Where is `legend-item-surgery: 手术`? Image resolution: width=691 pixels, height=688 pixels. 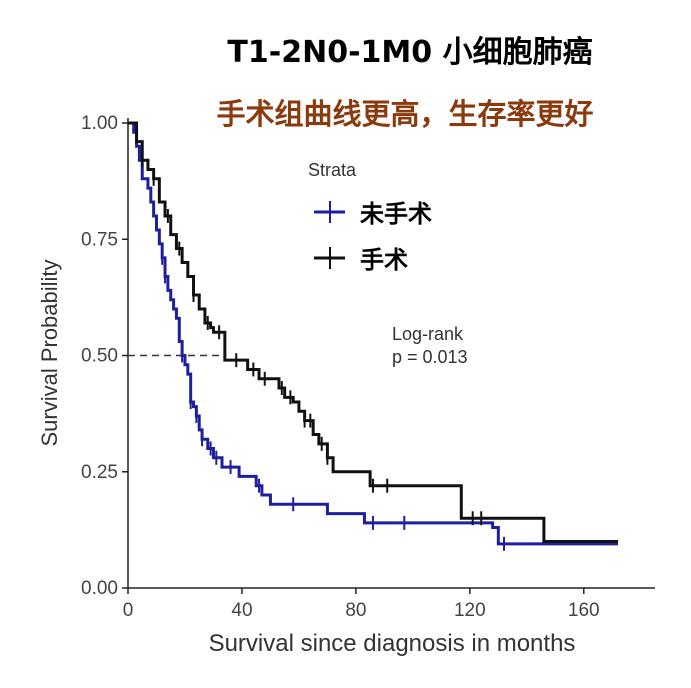 legend-item-surgery: 手术 is located at coordinates (361, 260).